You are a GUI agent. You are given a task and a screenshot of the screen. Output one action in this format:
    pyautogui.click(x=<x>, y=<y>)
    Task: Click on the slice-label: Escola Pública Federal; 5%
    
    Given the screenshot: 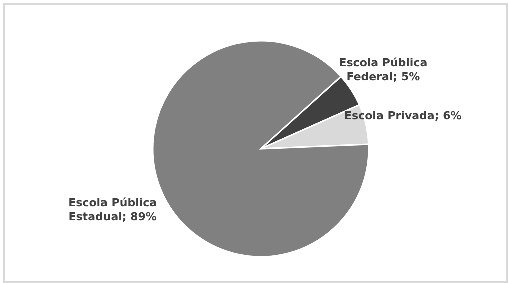 What is the action you would take?
    pyautogui.click(x=383, y=69)
    